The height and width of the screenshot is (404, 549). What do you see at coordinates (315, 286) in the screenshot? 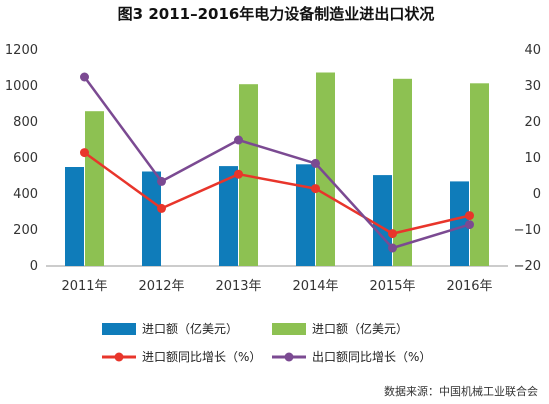
I see `x-axis-tick-label: 2014年` at bounding box center [315, 286].